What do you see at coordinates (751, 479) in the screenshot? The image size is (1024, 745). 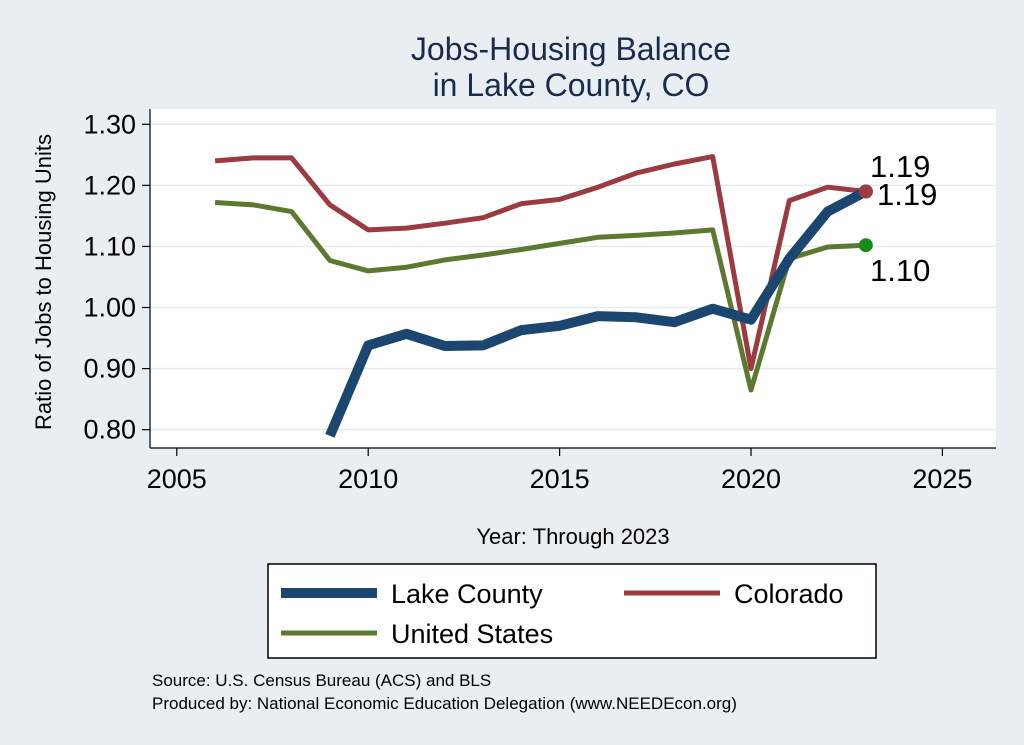 I see `x-tick-label: 2020` at bounding box center [751, 479].